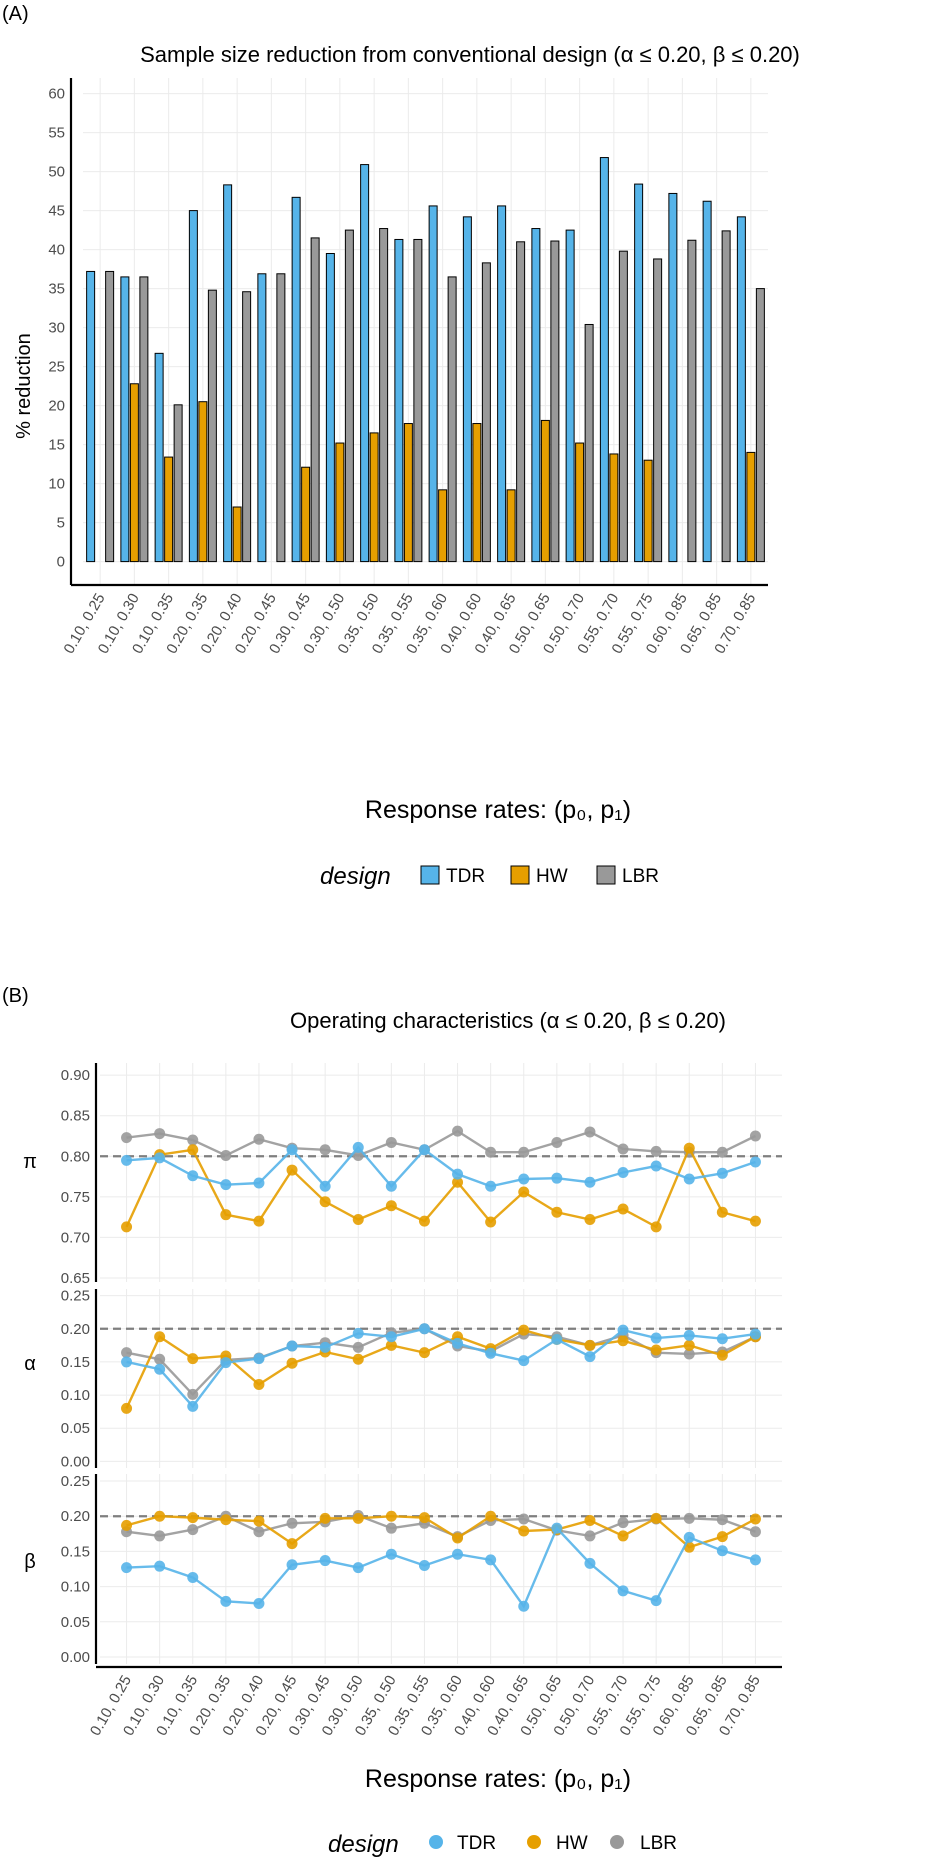 The width and height of the screenshot is (946, 1860). I want to click on facet-y-tick-label: 0.05, so click(75, 1622).